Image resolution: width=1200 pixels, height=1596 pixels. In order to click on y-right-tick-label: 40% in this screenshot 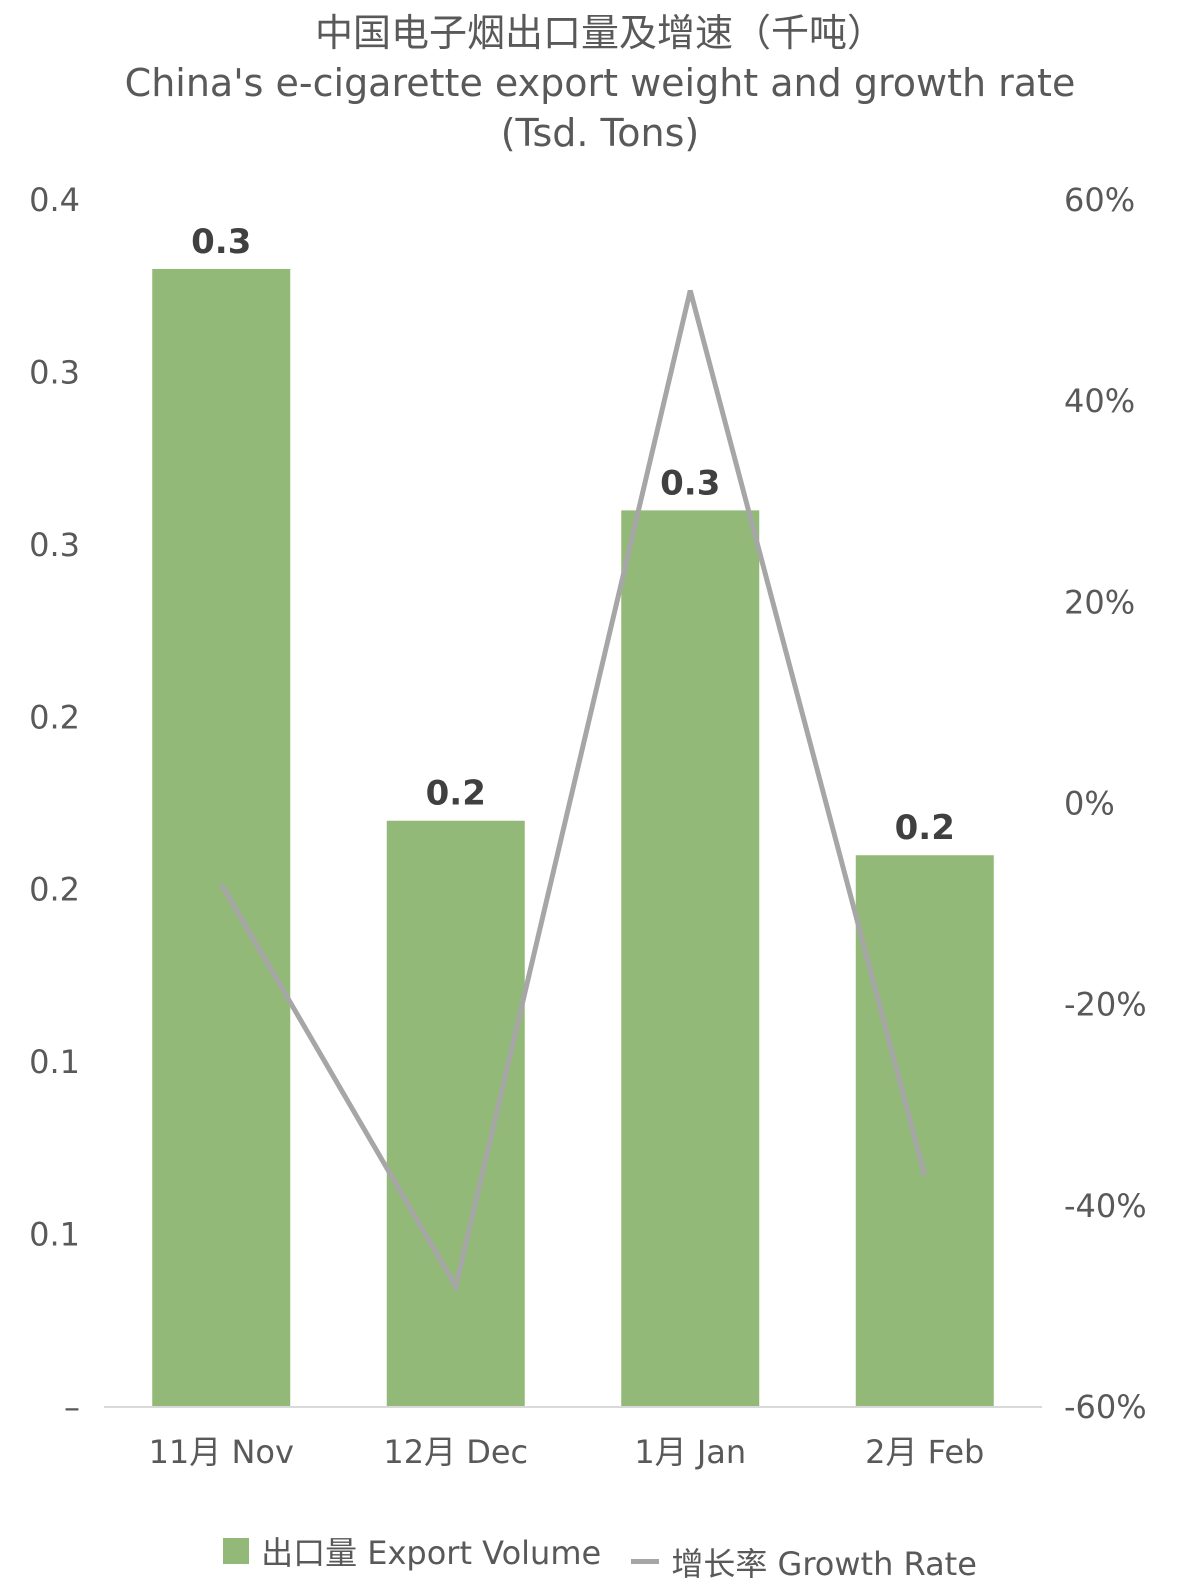, I will do `click(1099, 401)`.